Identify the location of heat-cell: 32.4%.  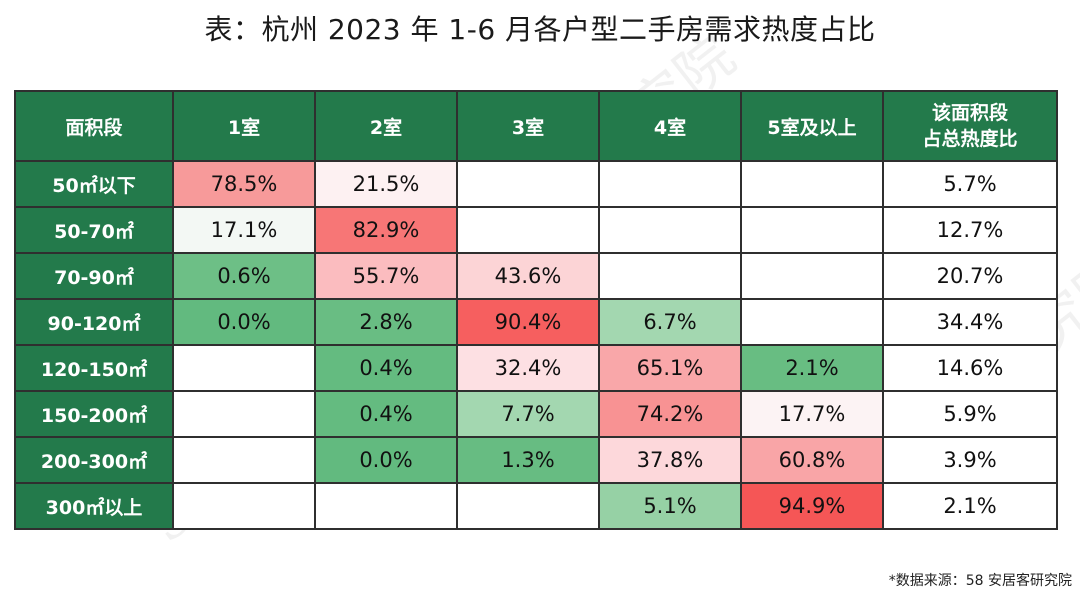
(528, 368).